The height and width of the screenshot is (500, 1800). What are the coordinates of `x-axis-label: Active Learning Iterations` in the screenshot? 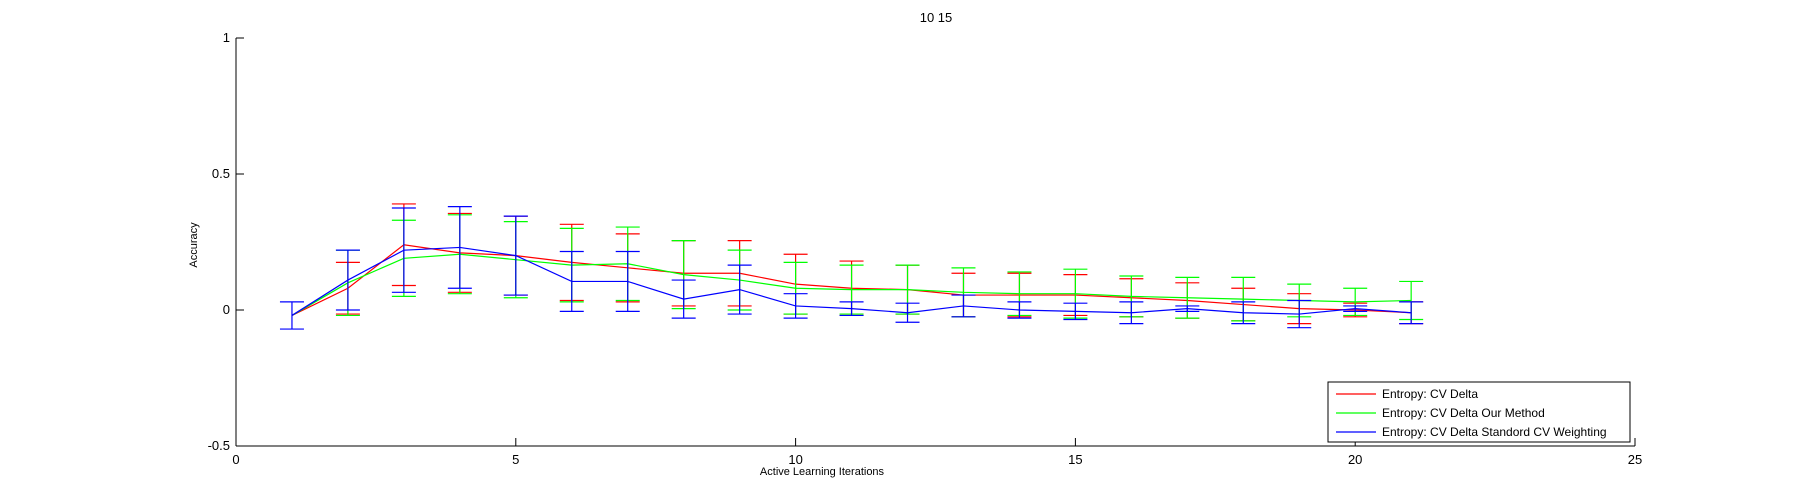 It's located at (822, 472).